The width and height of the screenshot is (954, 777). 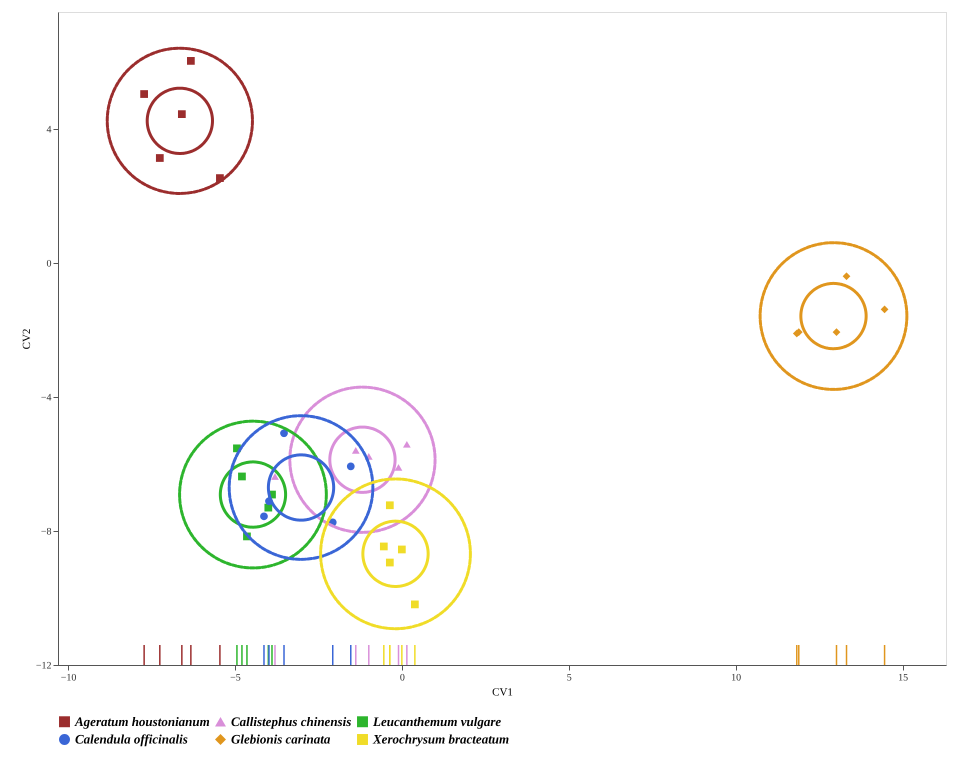 What do you see at coordinates (46, 532) in the screenshot?
I see `y-tick-label: −8` at bounding box center [46, 532].